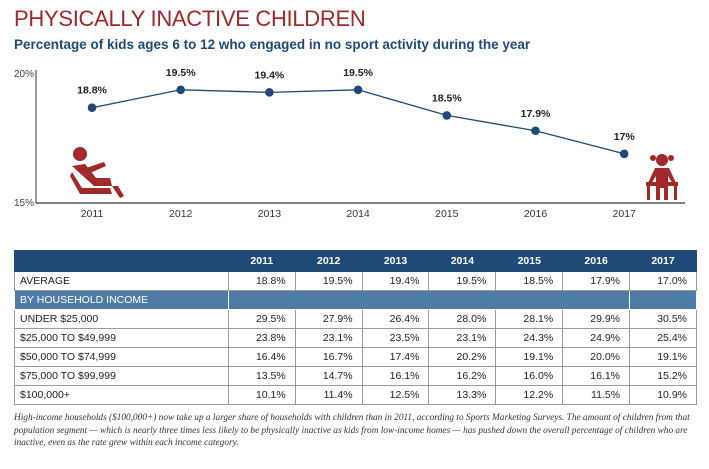 The image size is (709, 469). Describe the element at coordinates (462, 357) in the screenshot. I see `table-cell: 20.2%` at that location.